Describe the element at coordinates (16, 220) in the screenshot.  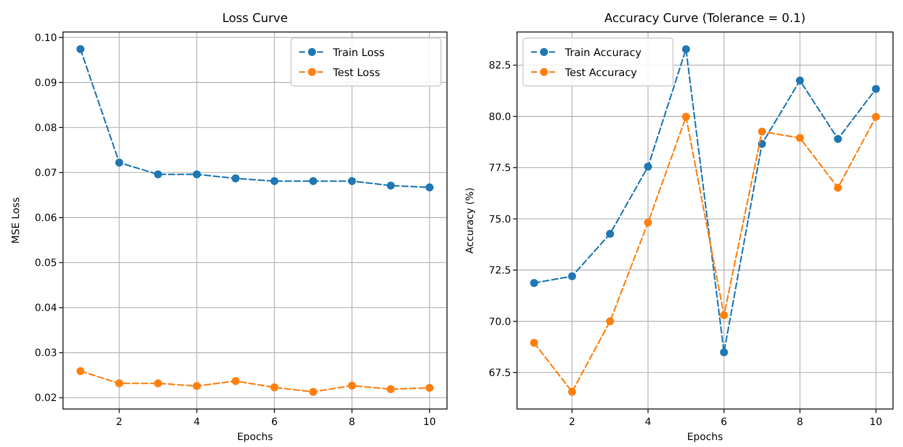
I see `y-axis-title: MSE Loss` at that location.